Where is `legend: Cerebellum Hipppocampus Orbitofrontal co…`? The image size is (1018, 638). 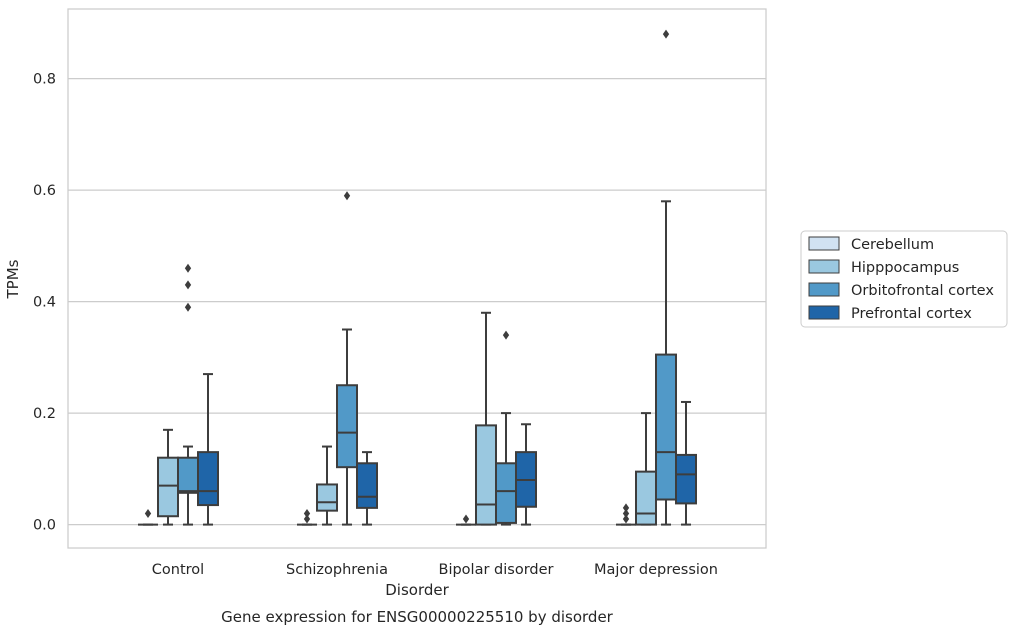 legend: Cerebellum Hipppocampus Orbitofrontal co… is located at coordinates (904, 279).